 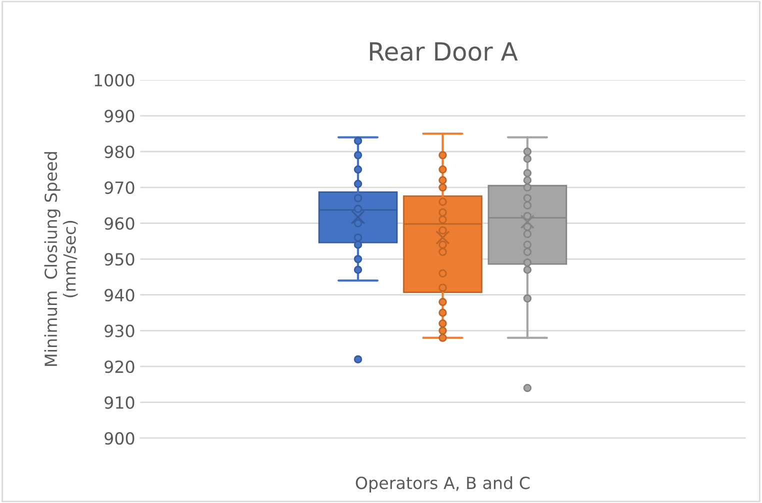 What do you see at coordinates (444, 51) in the screenshot?
I see `chart-title: Rear Door A` at bounding box center [444, 51].